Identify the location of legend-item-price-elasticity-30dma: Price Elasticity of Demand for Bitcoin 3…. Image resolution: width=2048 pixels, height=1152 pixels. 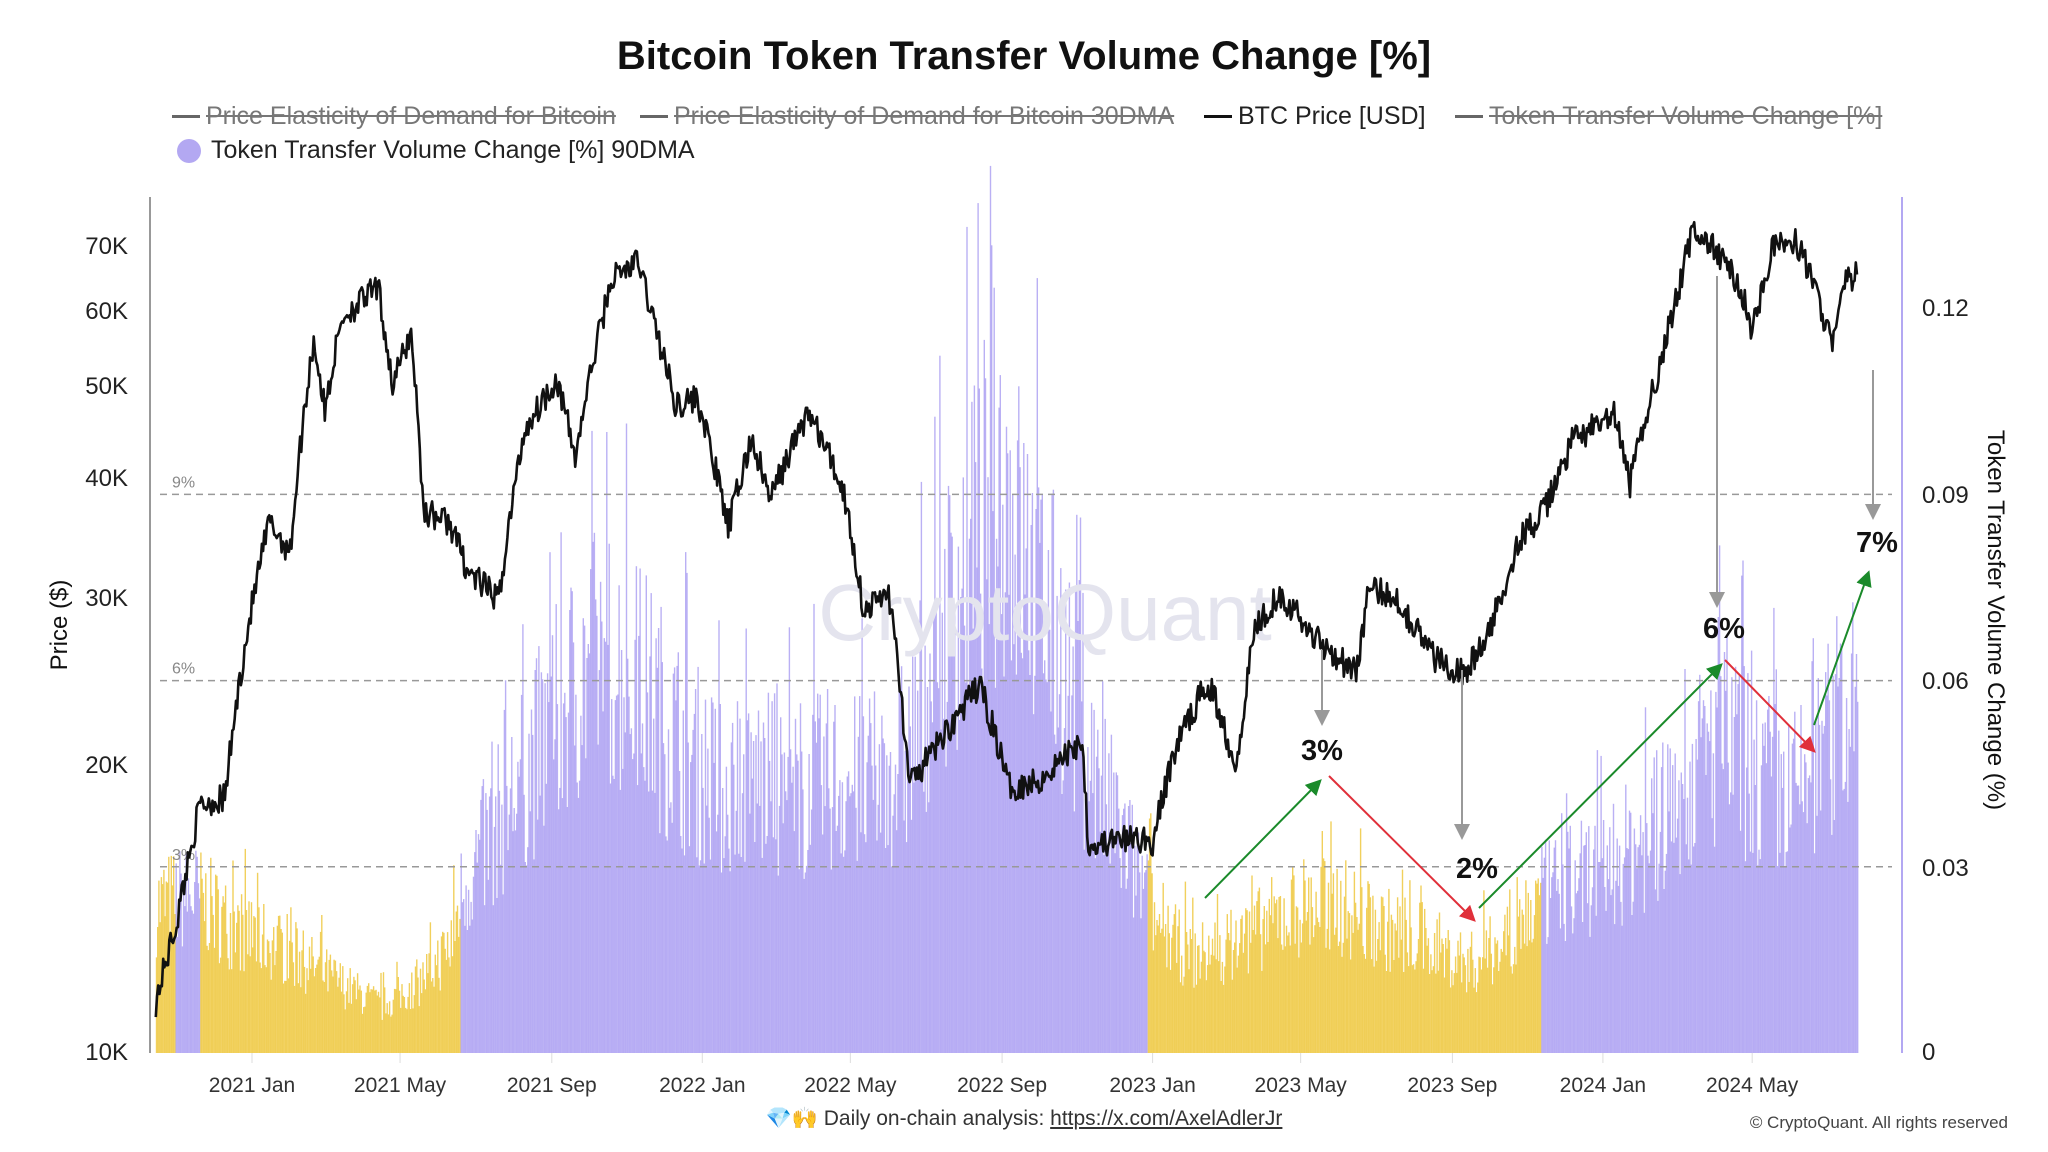
(907, 116).